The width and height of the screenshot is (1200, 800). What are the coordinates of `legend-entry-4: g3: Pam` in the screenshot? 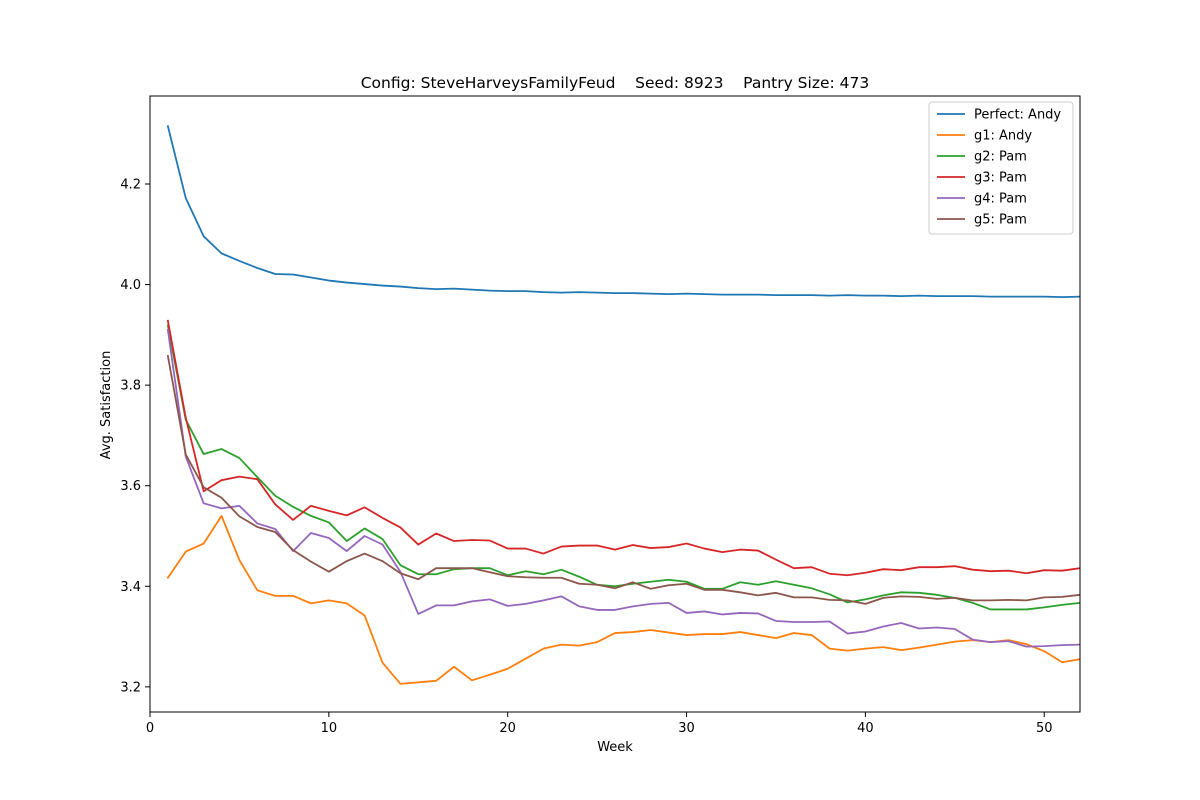 It's located at (1000, 178).